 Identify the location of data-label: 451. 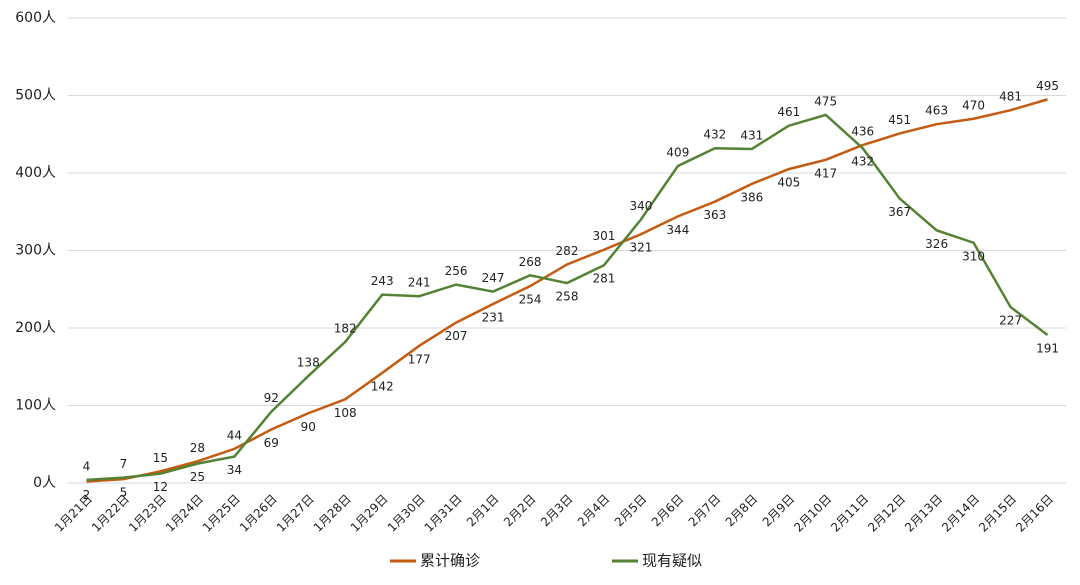
(899, 120).